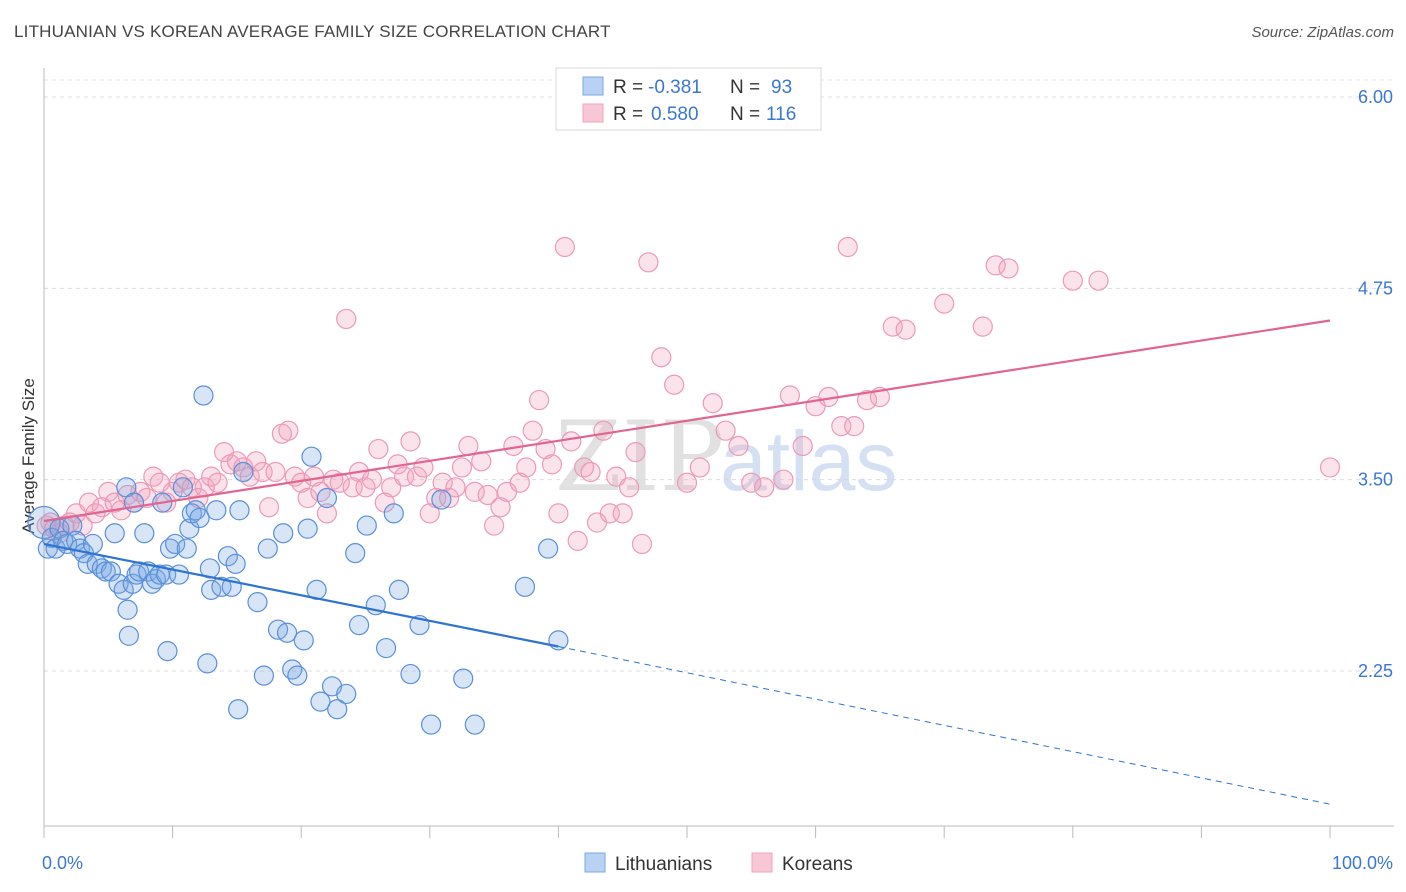 Image resolution: width=1406 pixels, height=892 pixels. What do you see at coordinates (817, 864) in the screenshot?
I see `legend-koreans-label: Koreans` at bounding box center [817, 864].